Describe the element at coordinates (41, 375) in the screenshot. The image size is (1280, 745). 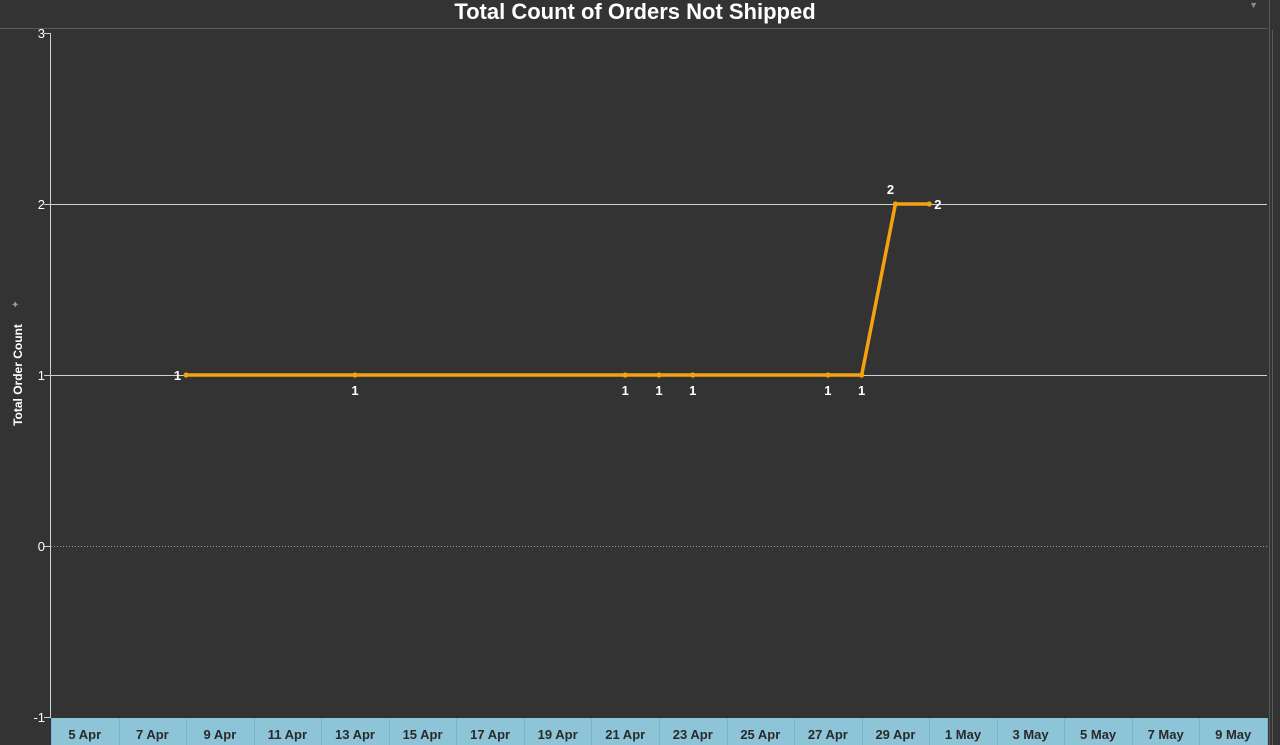
I see `y-tick-label: 1` at that location.